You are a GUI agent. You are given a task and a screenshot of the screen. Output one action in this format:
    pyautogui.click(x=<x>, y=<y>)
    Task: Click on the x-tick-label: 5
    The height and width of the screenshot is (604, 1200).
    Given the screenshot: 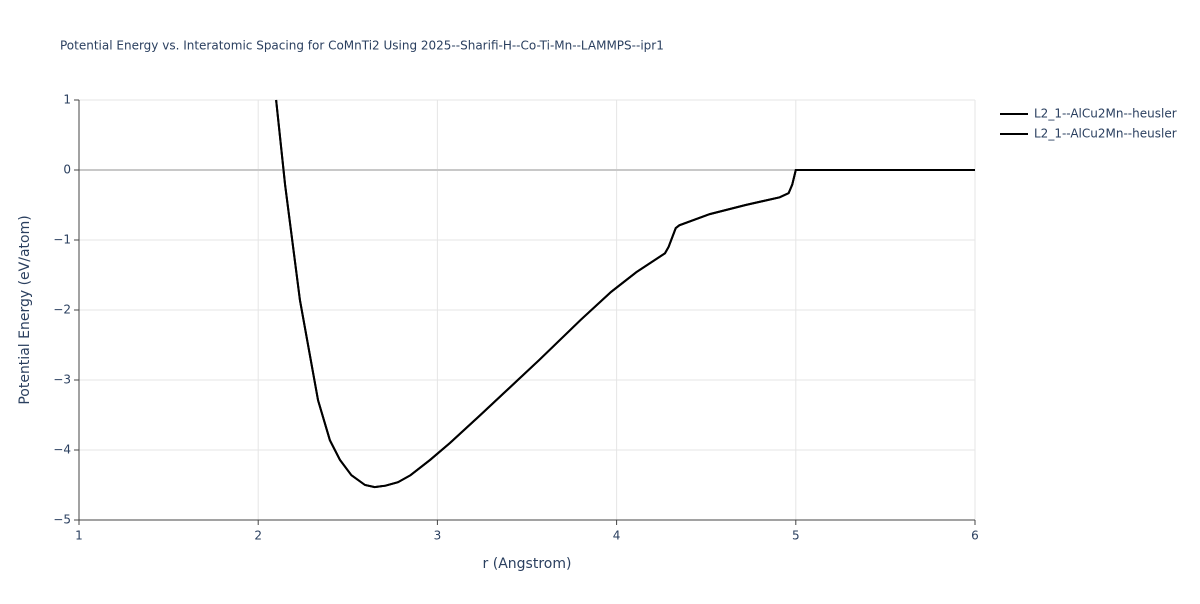 What is the action you would take?
    pyautogui.click(x=796, y=536)
    